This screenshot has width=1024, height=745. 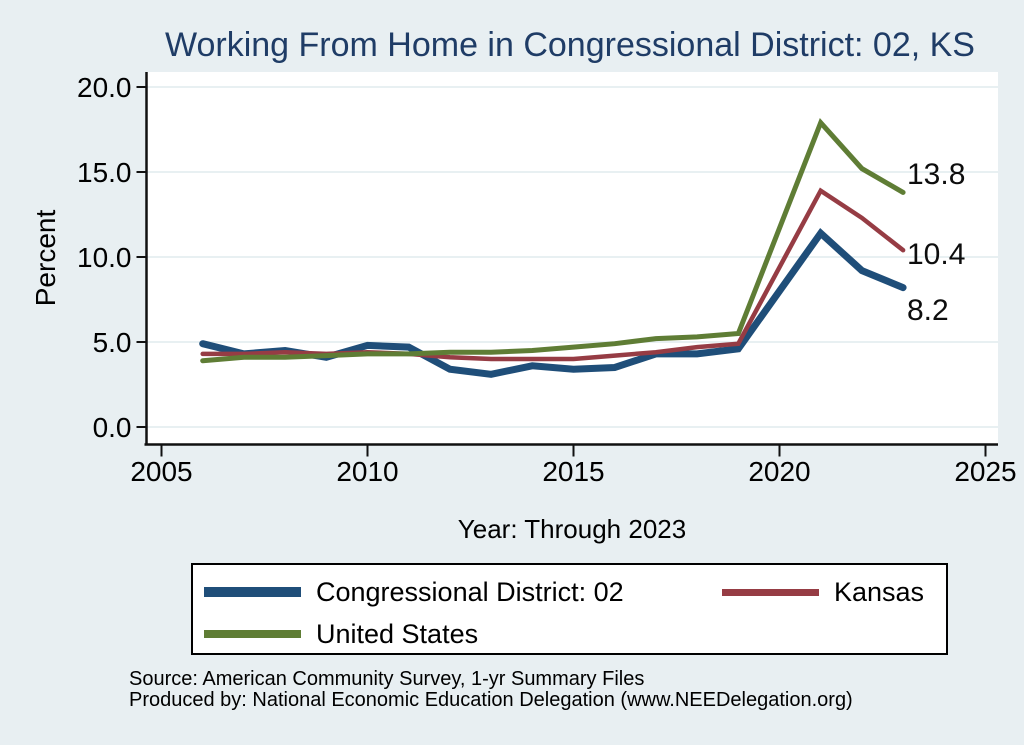 I want to click on x-tick-label: 2010, so click(x=367, y=471).